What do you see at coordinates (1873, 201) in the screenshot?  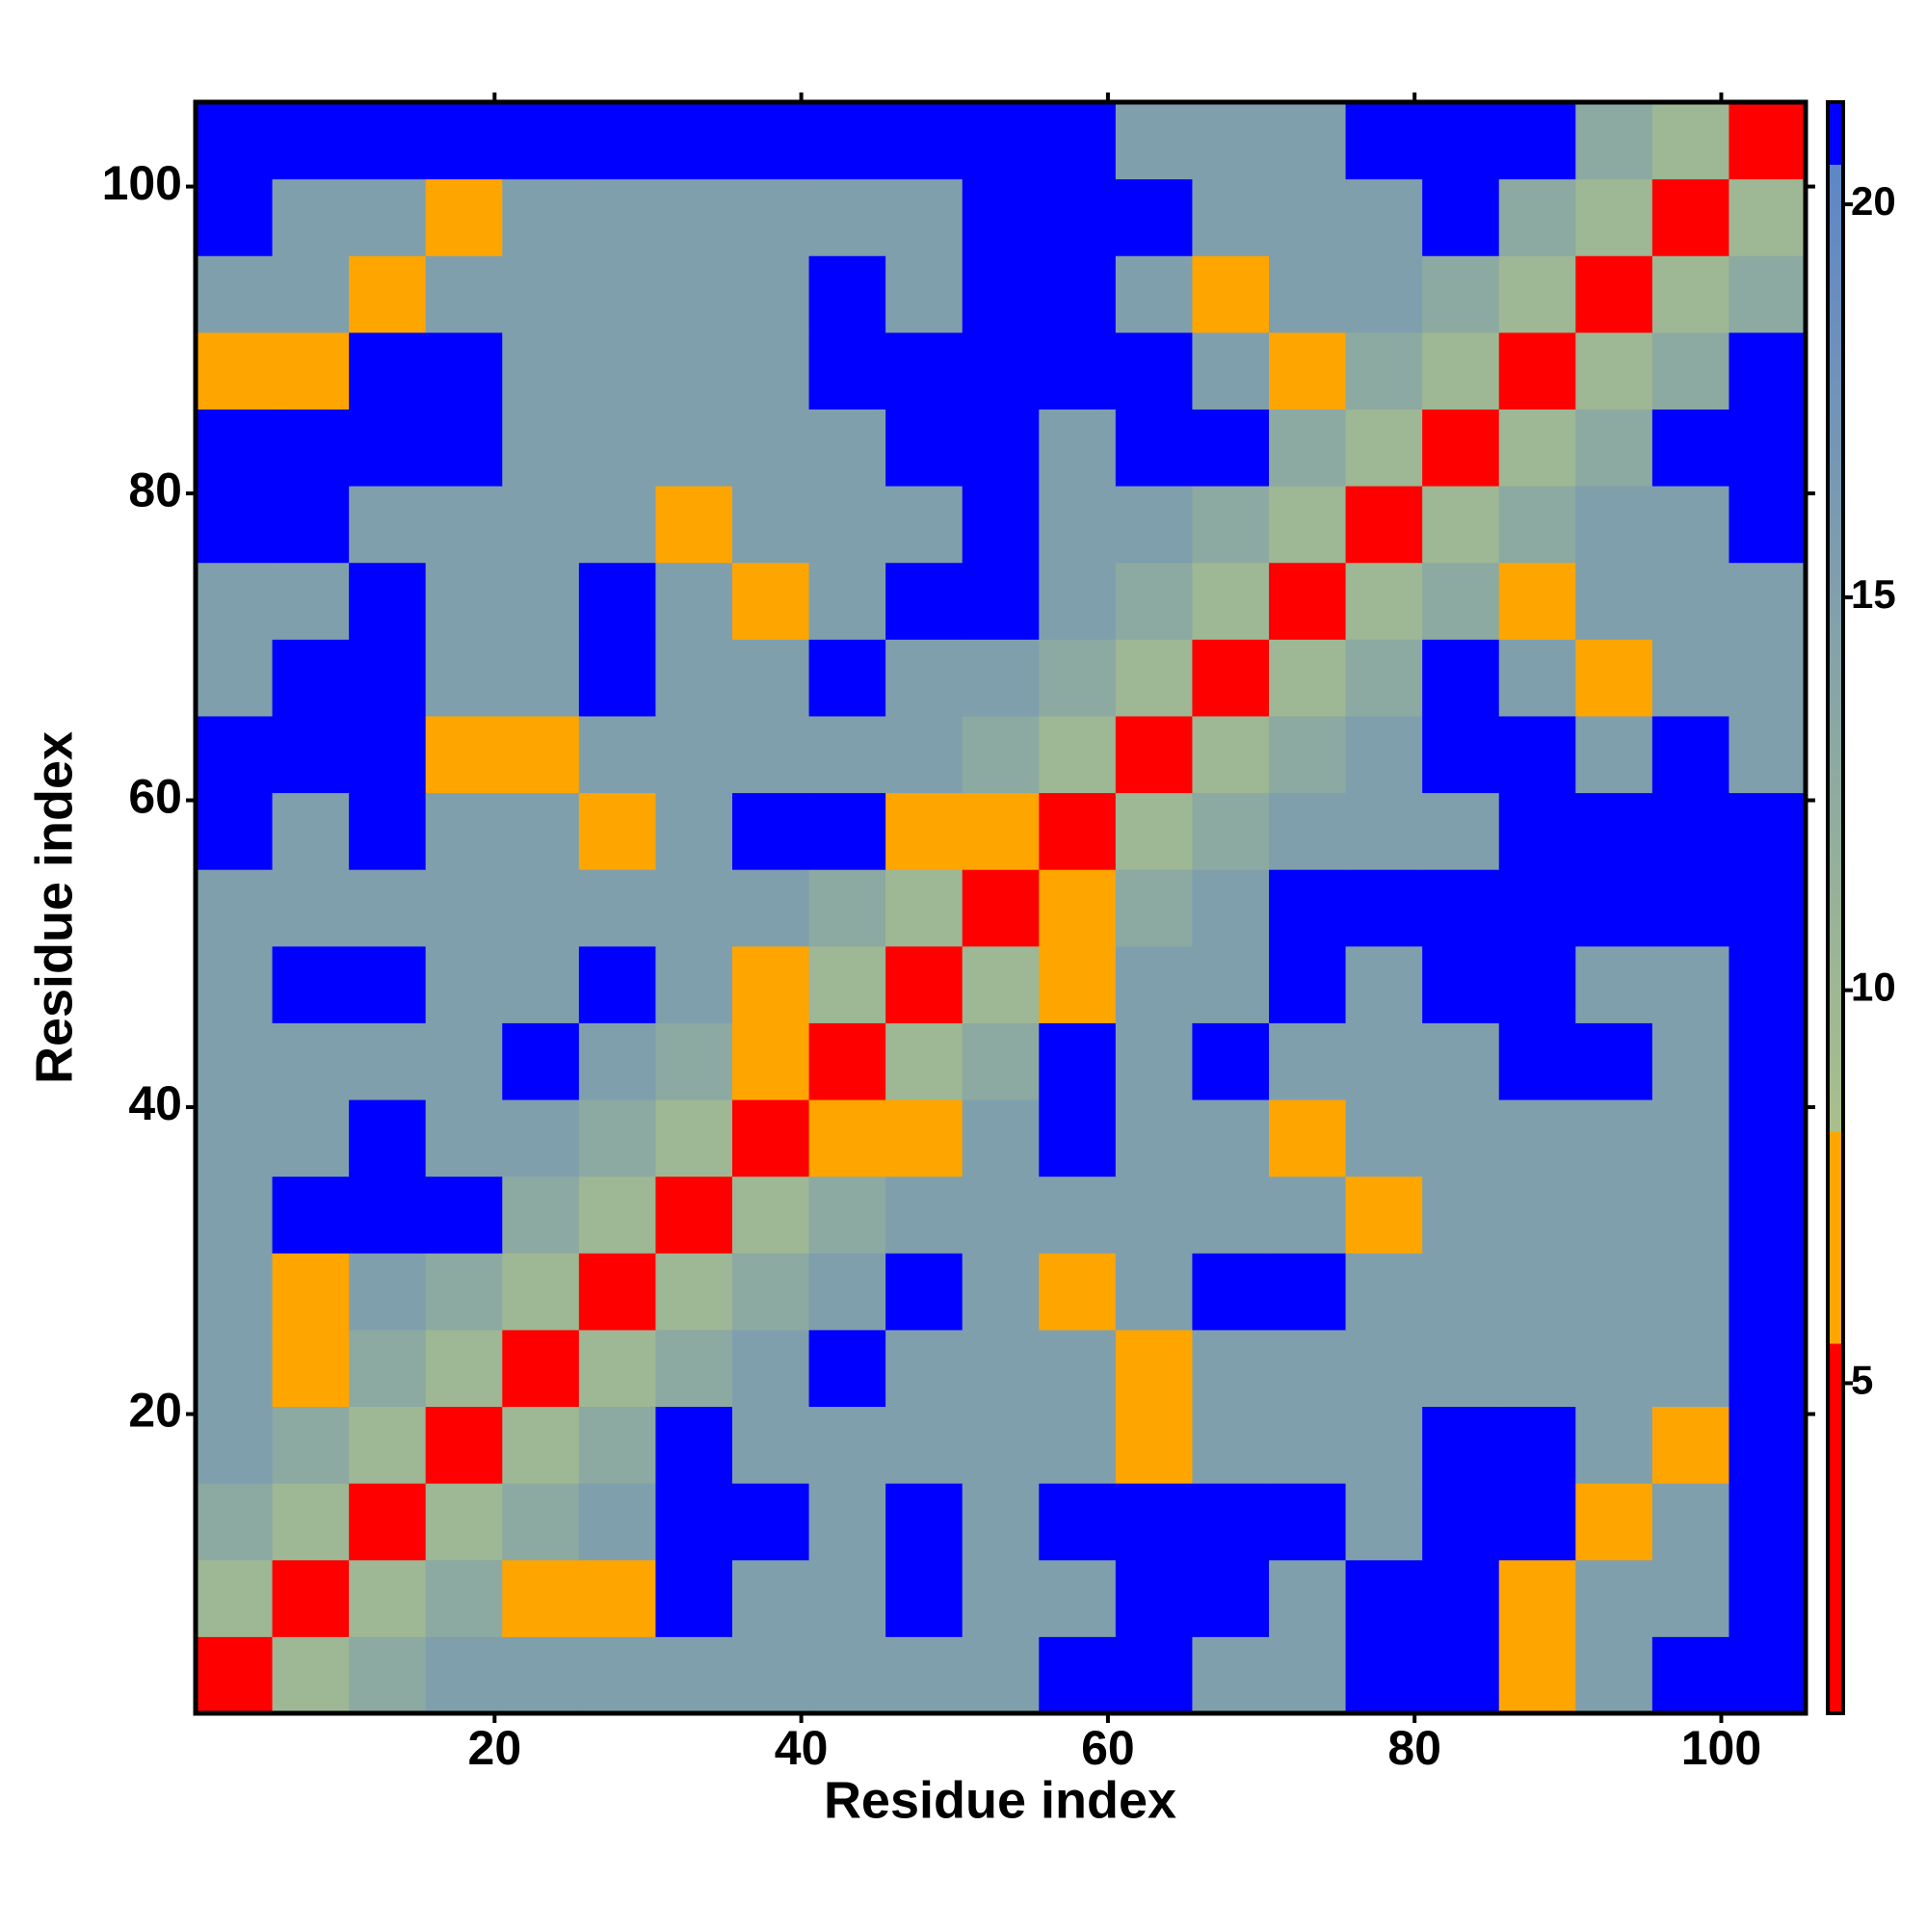 I see `colorbar-tick-label: 20` at bounding box center [1873, 201].